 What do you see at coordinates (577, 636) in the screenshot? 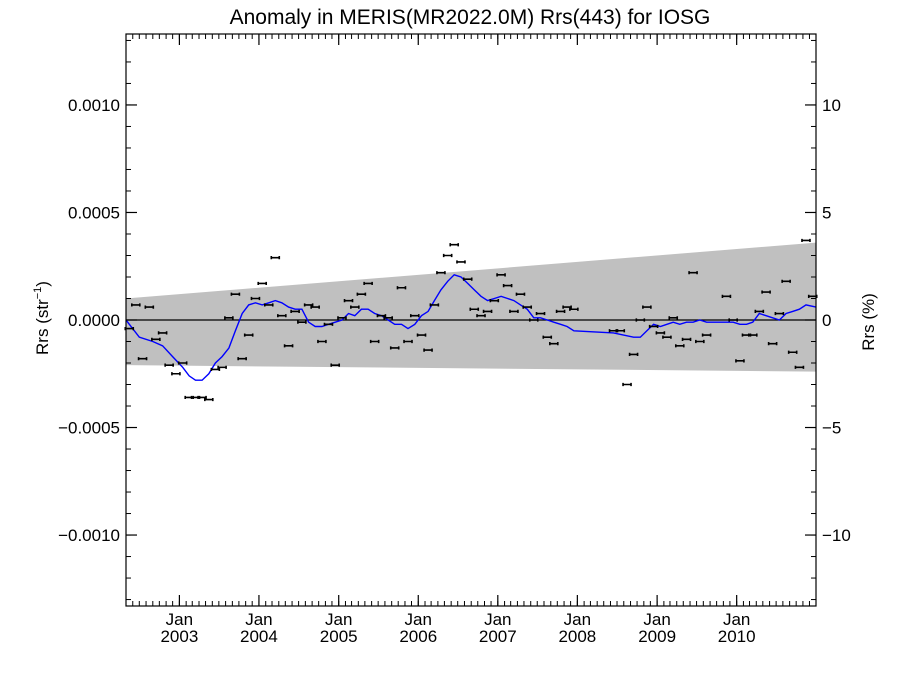
I see `x-tick-year-label: 2008` at bounding box center [577, 636].